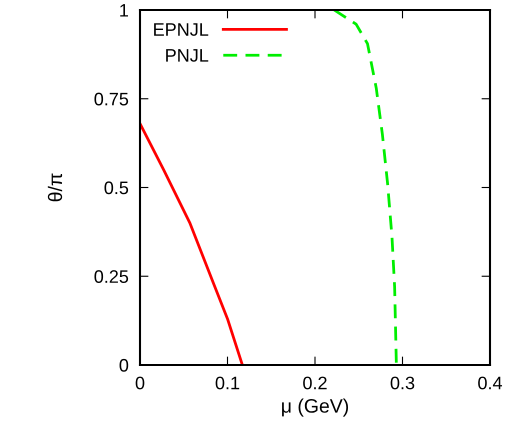 The width and height of the screenshot is (514, 445). Describe the element at coordinates (124, 365) in the screenshot. I see `y-tick-label: 0` at that location.